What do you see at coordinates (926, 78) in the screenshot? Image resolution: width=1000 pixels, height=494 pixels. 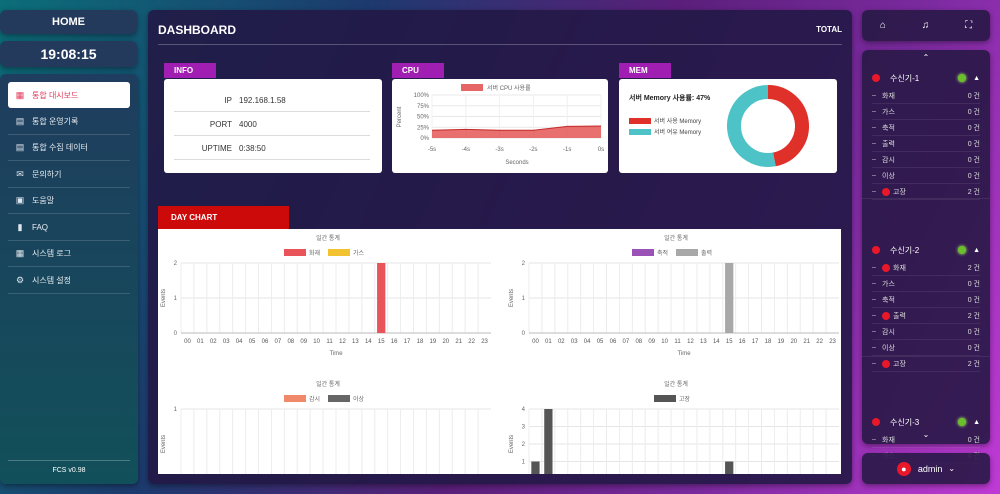 I see `receiver-header: 수신기-1 ▲` at bounding box center [926, 78].